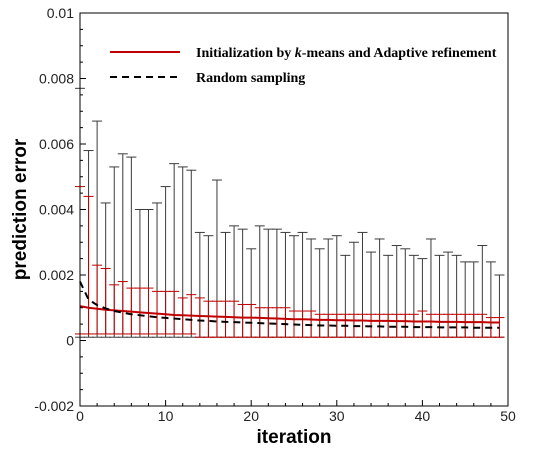  I want to click on legend-label-adaptive-prefix: Initialization by, so click(245, 53).